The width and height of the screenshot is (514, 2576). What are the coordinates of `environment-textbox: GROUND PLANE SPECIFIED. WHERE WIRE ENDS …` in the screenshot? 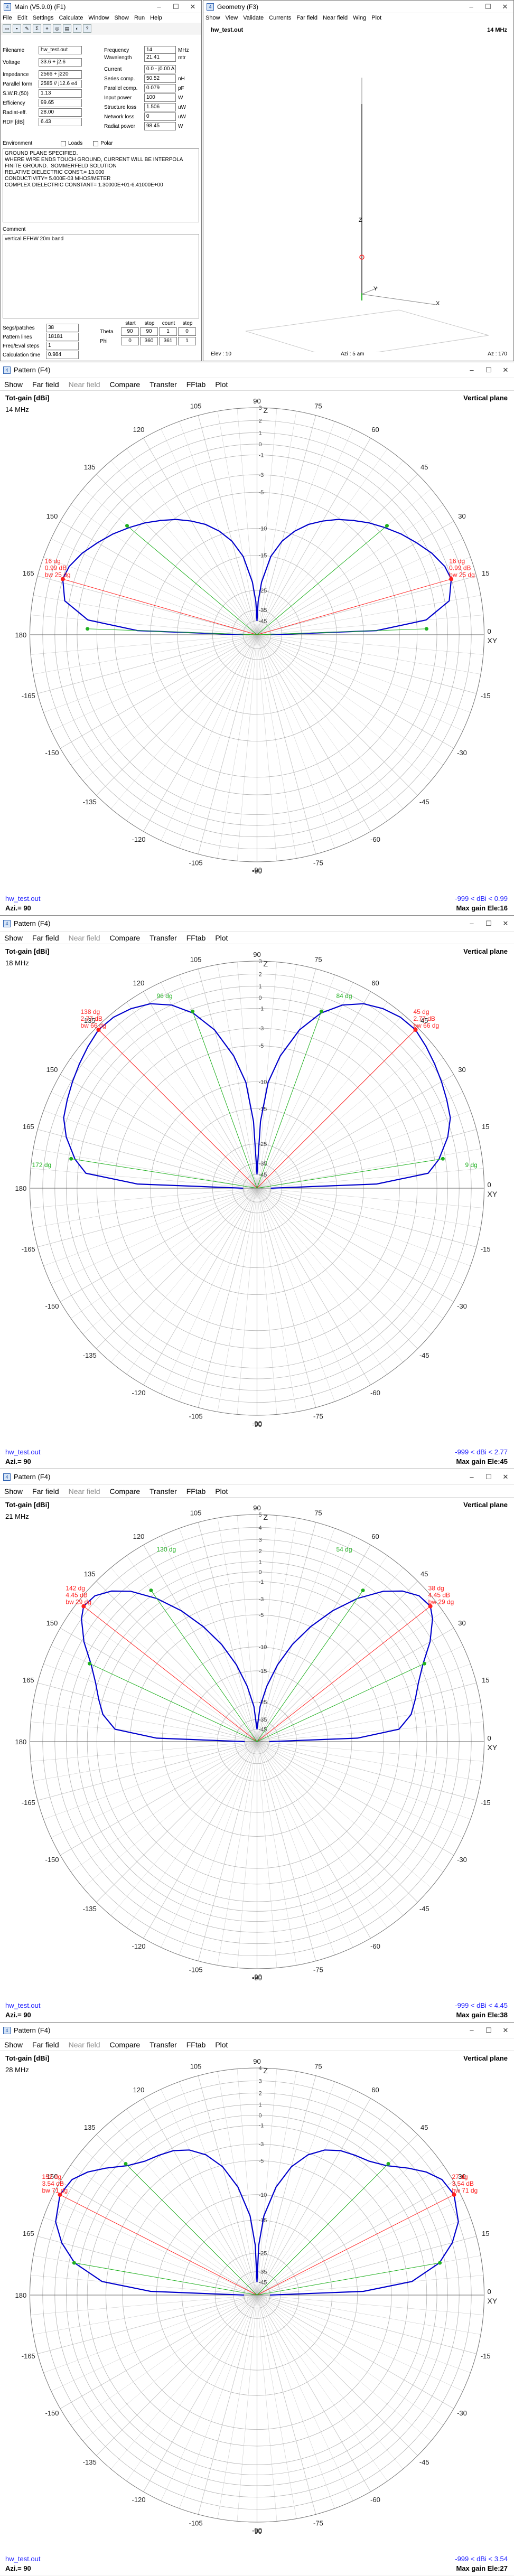 It's located at (101, 185).